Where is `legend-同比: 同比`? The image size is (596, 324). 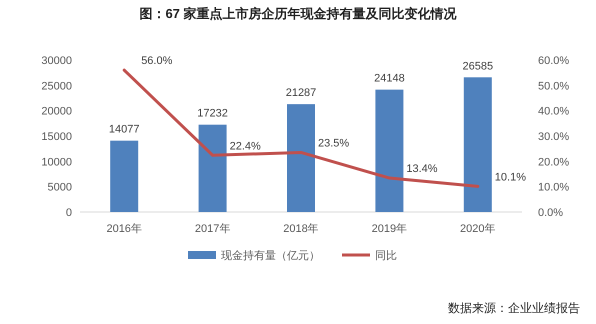
legend-同比: 同比 is located at coordinates (369, 256).